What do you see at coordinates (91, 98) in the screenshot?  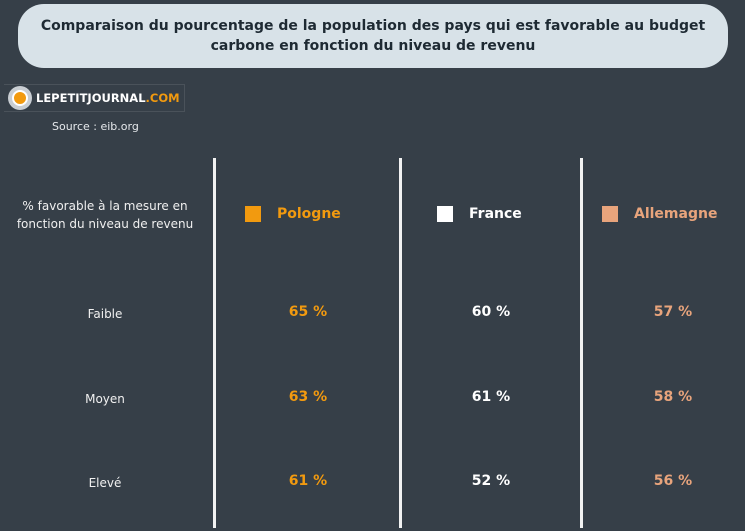 I see `logo-name: LEPETITJOURNAL` at bounding box center [91, 98].